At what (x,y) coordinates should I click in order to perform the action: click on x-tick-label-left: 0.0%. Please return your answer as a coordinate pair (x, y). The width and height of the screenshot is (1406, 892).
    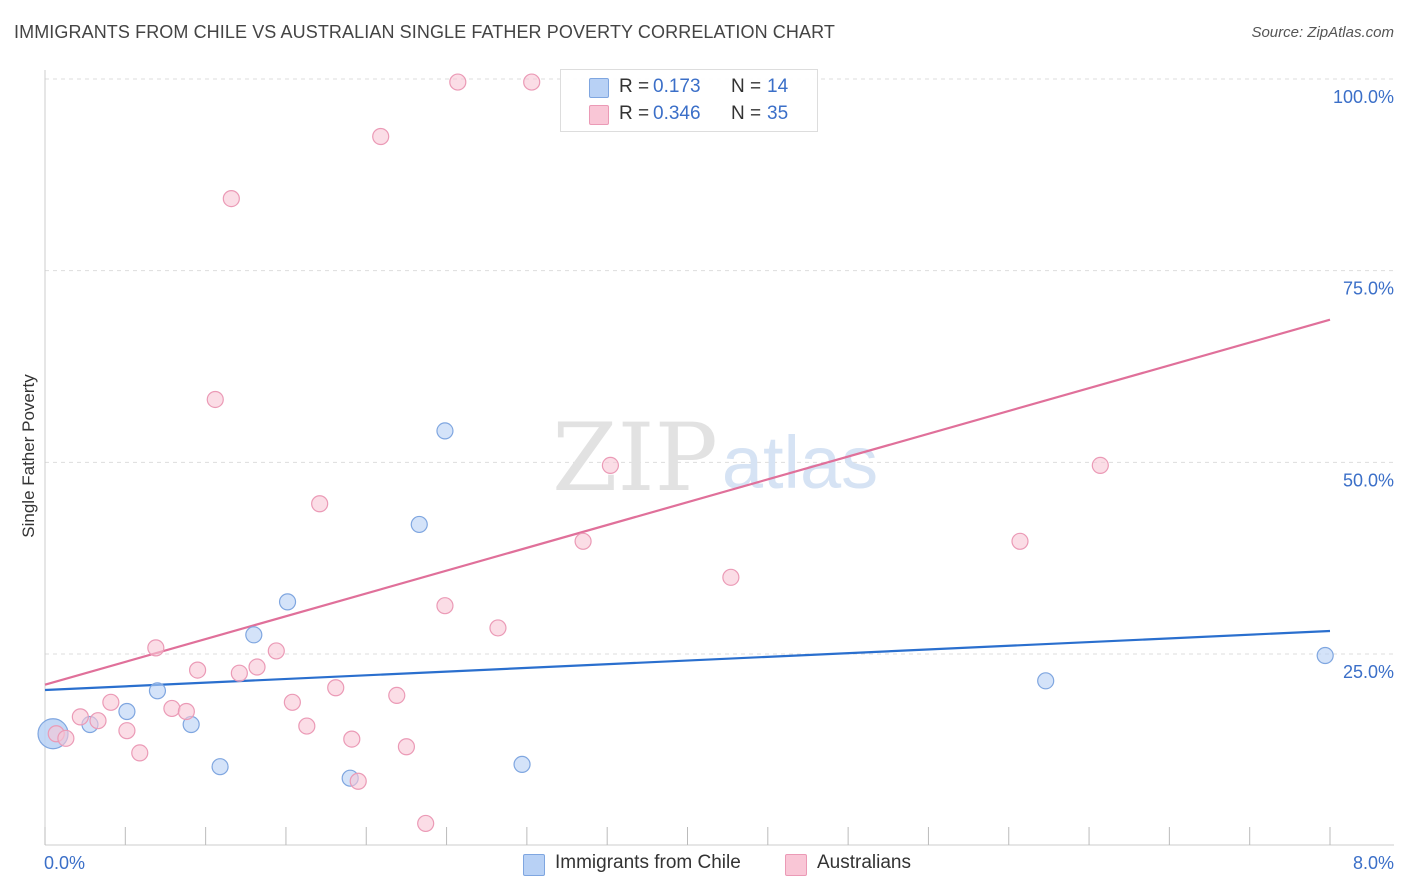
    Looking at the image, I should click on (64, 863).